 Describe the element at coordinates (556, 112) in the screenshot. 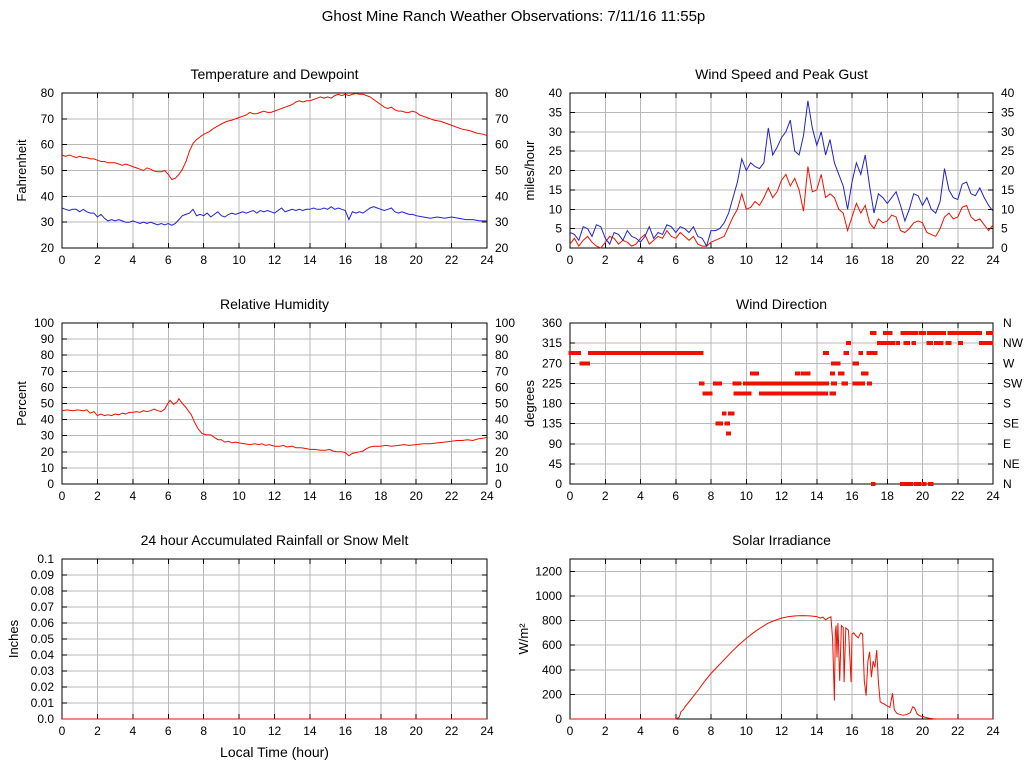

I see `y-tick-label: 35` at that location.